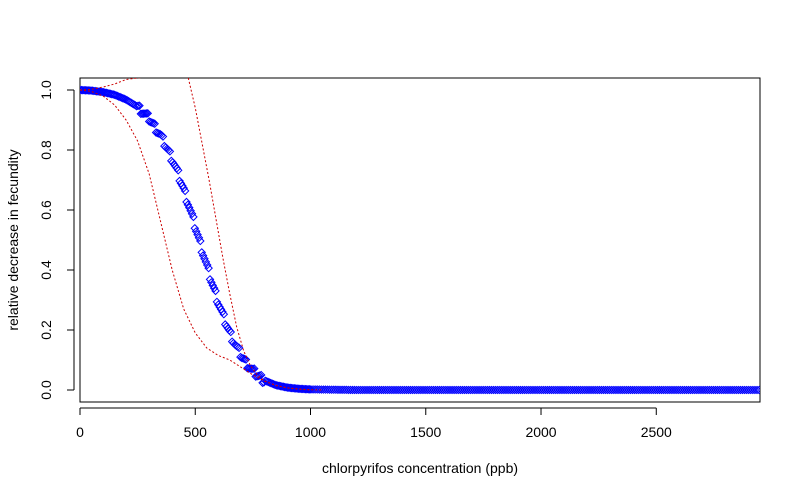  Describe the element at coordinates (13, 239) in the screenshot. I see `y-axis-title: relative decrease in fecundity` at that location.